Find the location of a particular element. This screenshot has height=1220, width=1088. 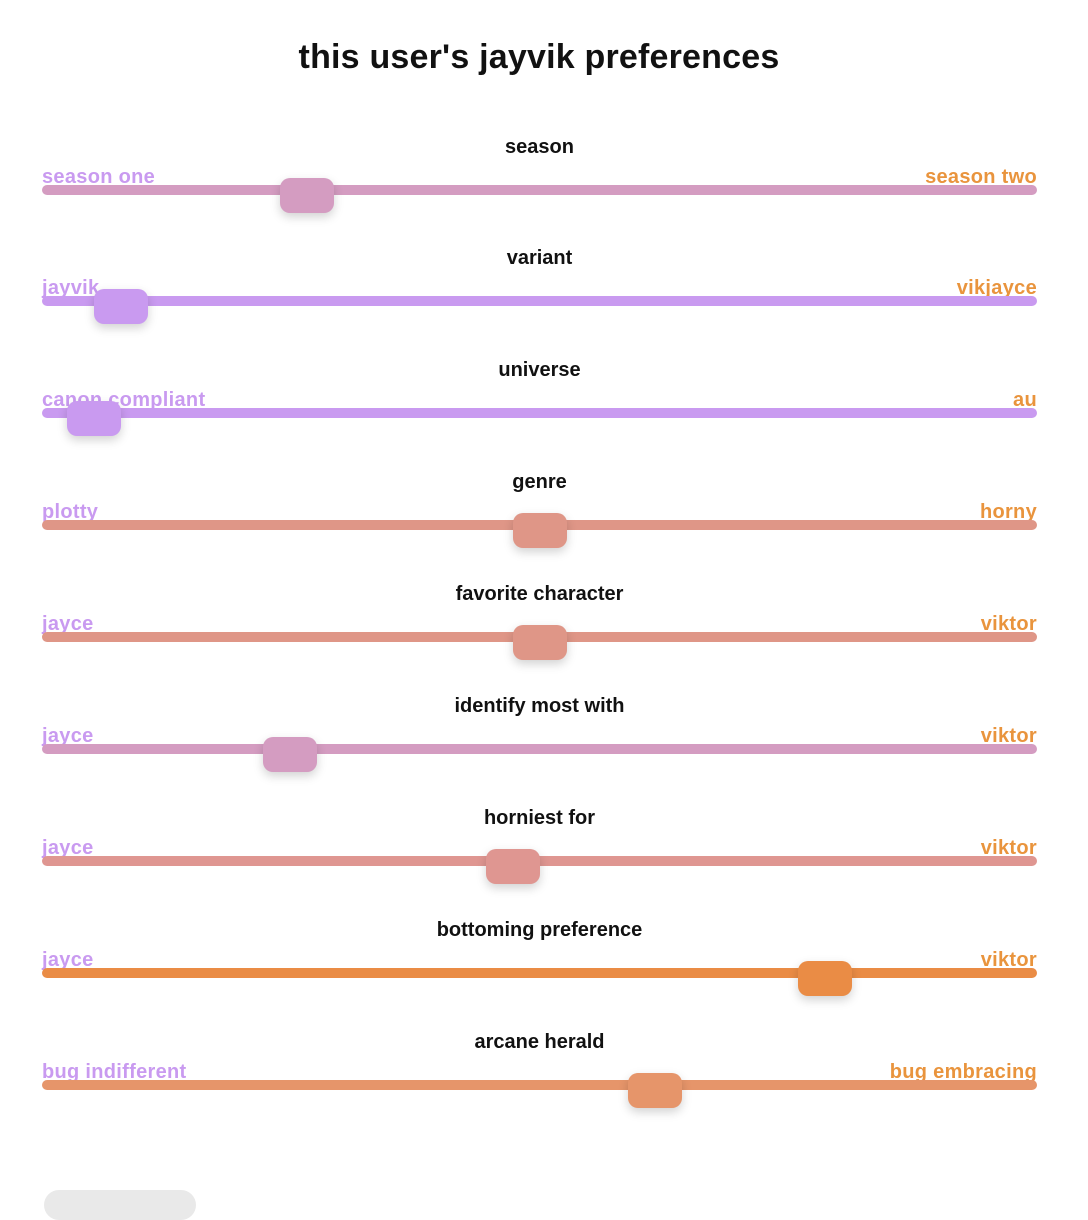

slider-title: identify most with is located at coordinates (539, 706).